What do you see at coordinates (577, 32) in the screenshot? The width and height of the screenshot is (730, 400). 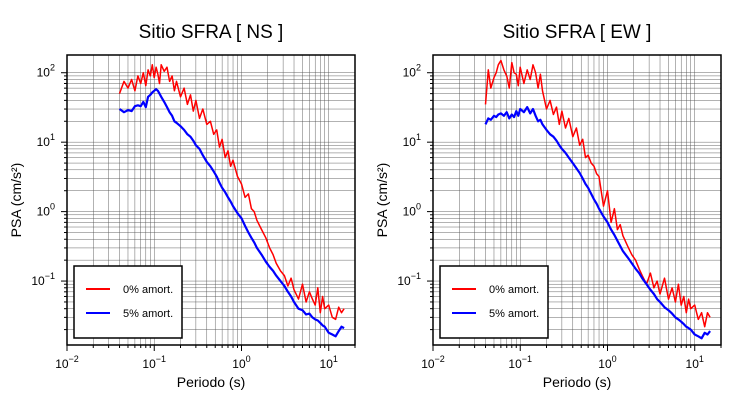 I see `chart-title: Sitio SFRA [ EW ]` at bounding box center [577, 32].